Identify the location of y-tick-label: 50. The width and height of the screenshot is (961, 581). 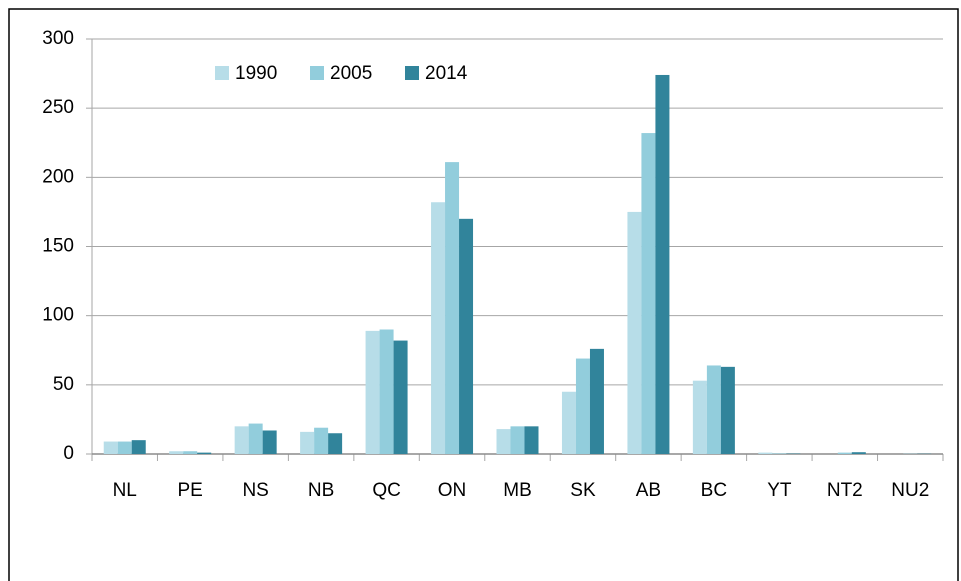
(63, 384).